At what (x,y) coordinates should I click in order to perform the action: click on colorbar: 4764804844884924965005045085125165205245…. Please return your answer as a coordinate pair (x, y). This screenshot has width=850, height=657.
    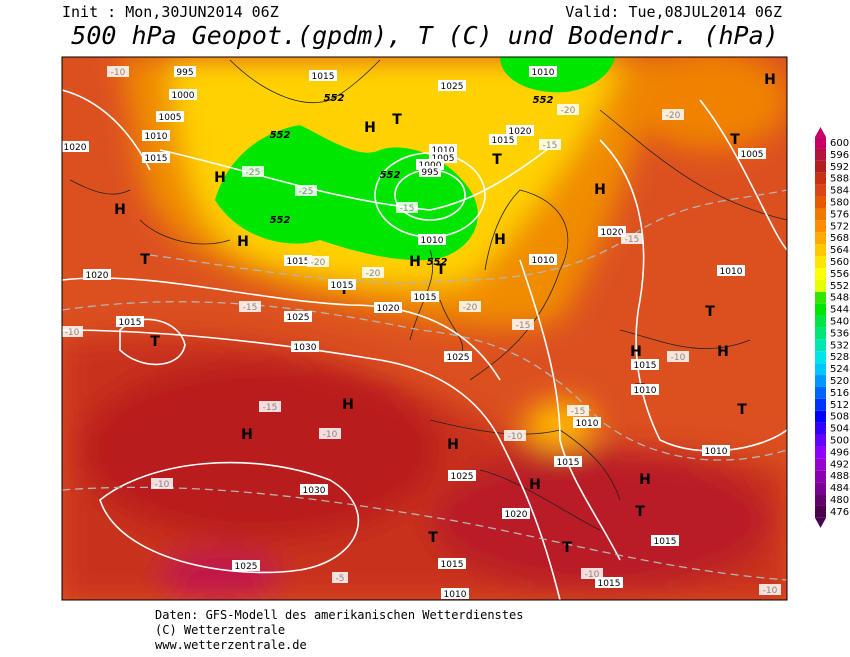
    Looking at the image, I should click on (832, 327).